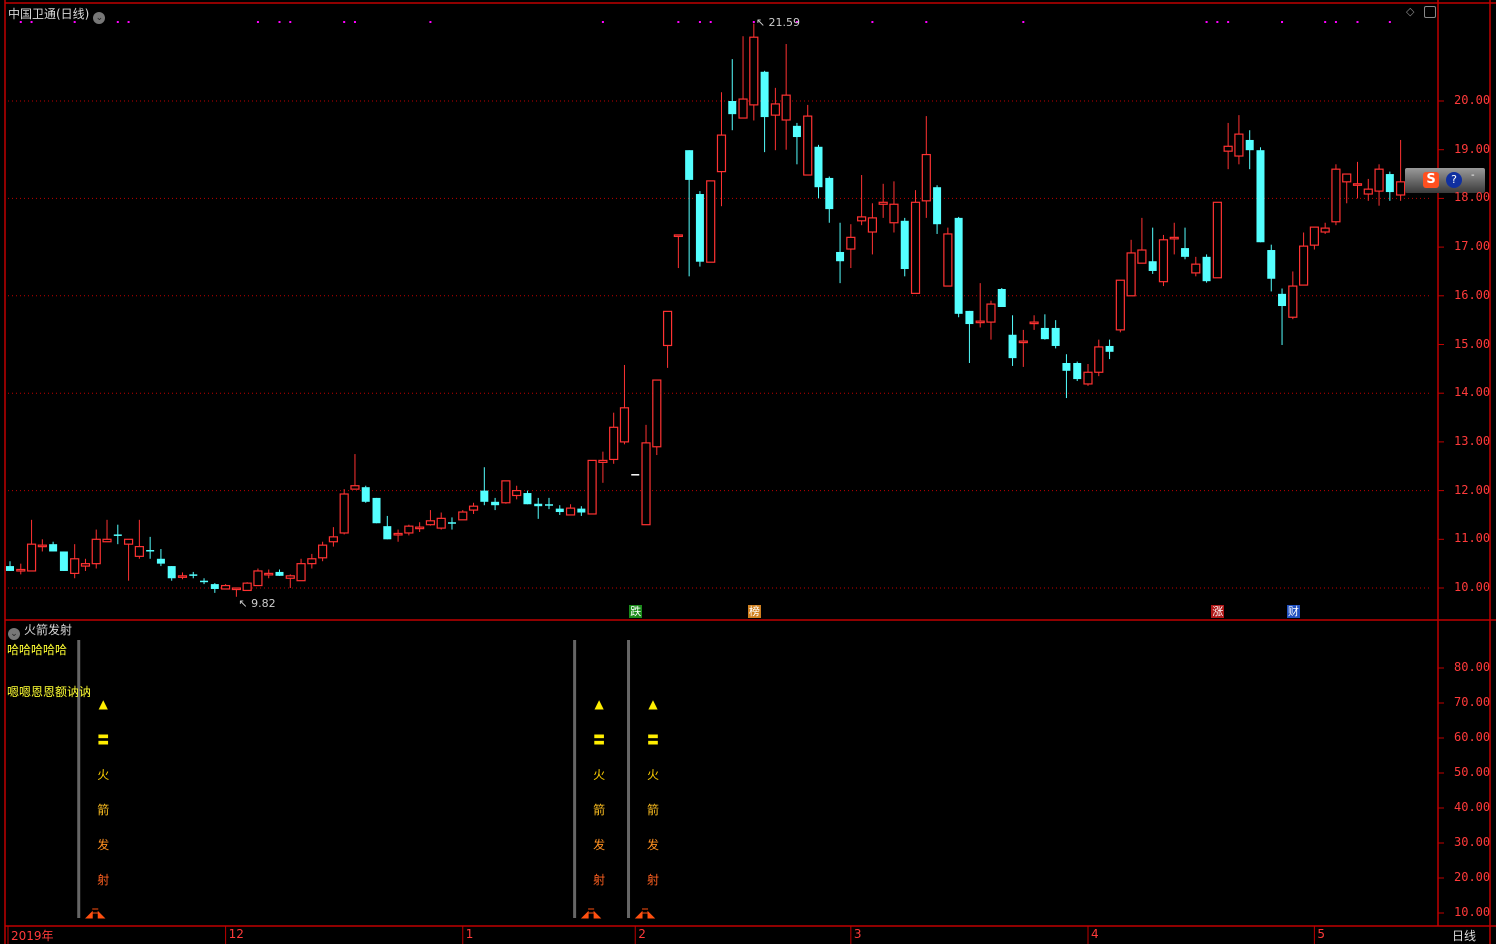  I want to click on signal-glyph: 发, so click(653, 845).